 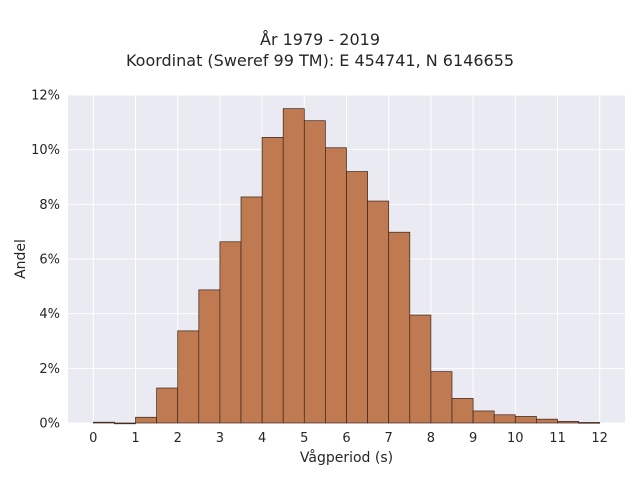 What do you see at coordinates (178, 438) in the screenshot?
I see `x-tick-label: 2` at bounding box center [178, 438].